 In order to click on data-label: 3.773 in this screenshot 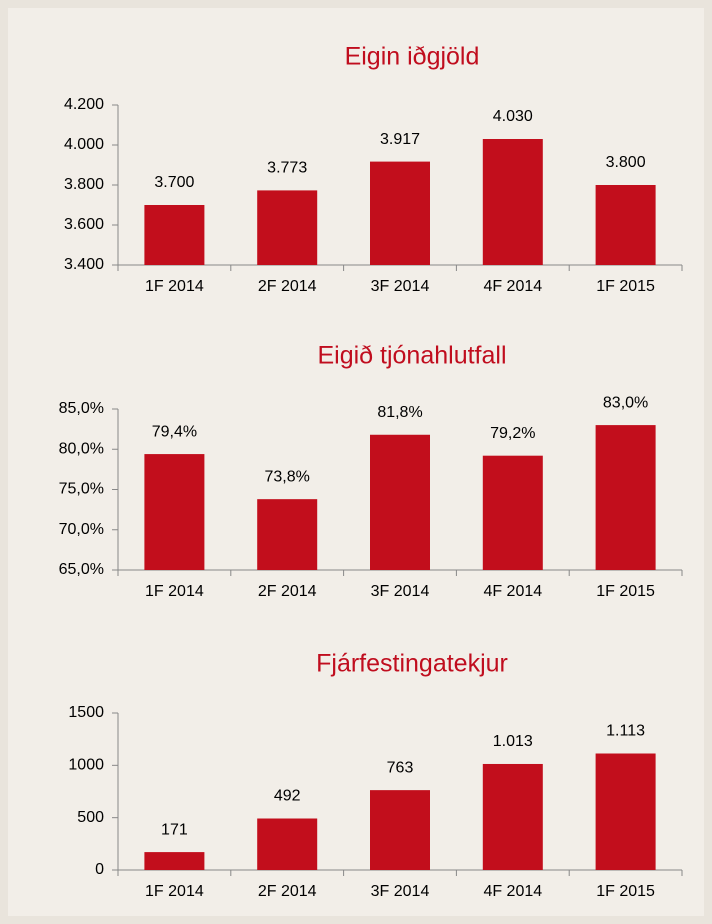, I will do `click(287, 168)`.